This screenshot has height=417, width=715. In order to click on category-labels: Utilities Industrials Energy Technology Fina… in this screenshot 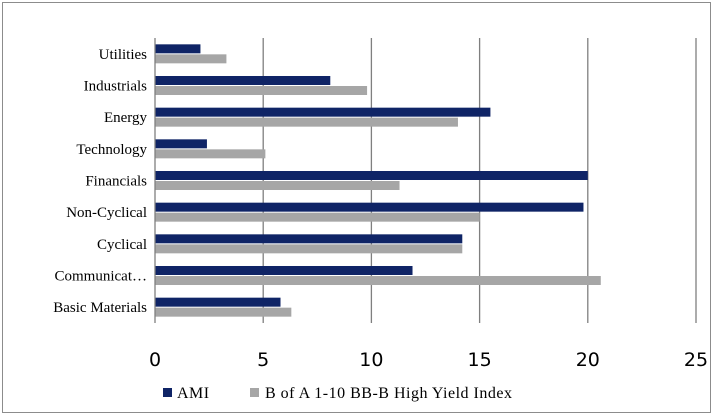, I will do `click(100, 181)`.